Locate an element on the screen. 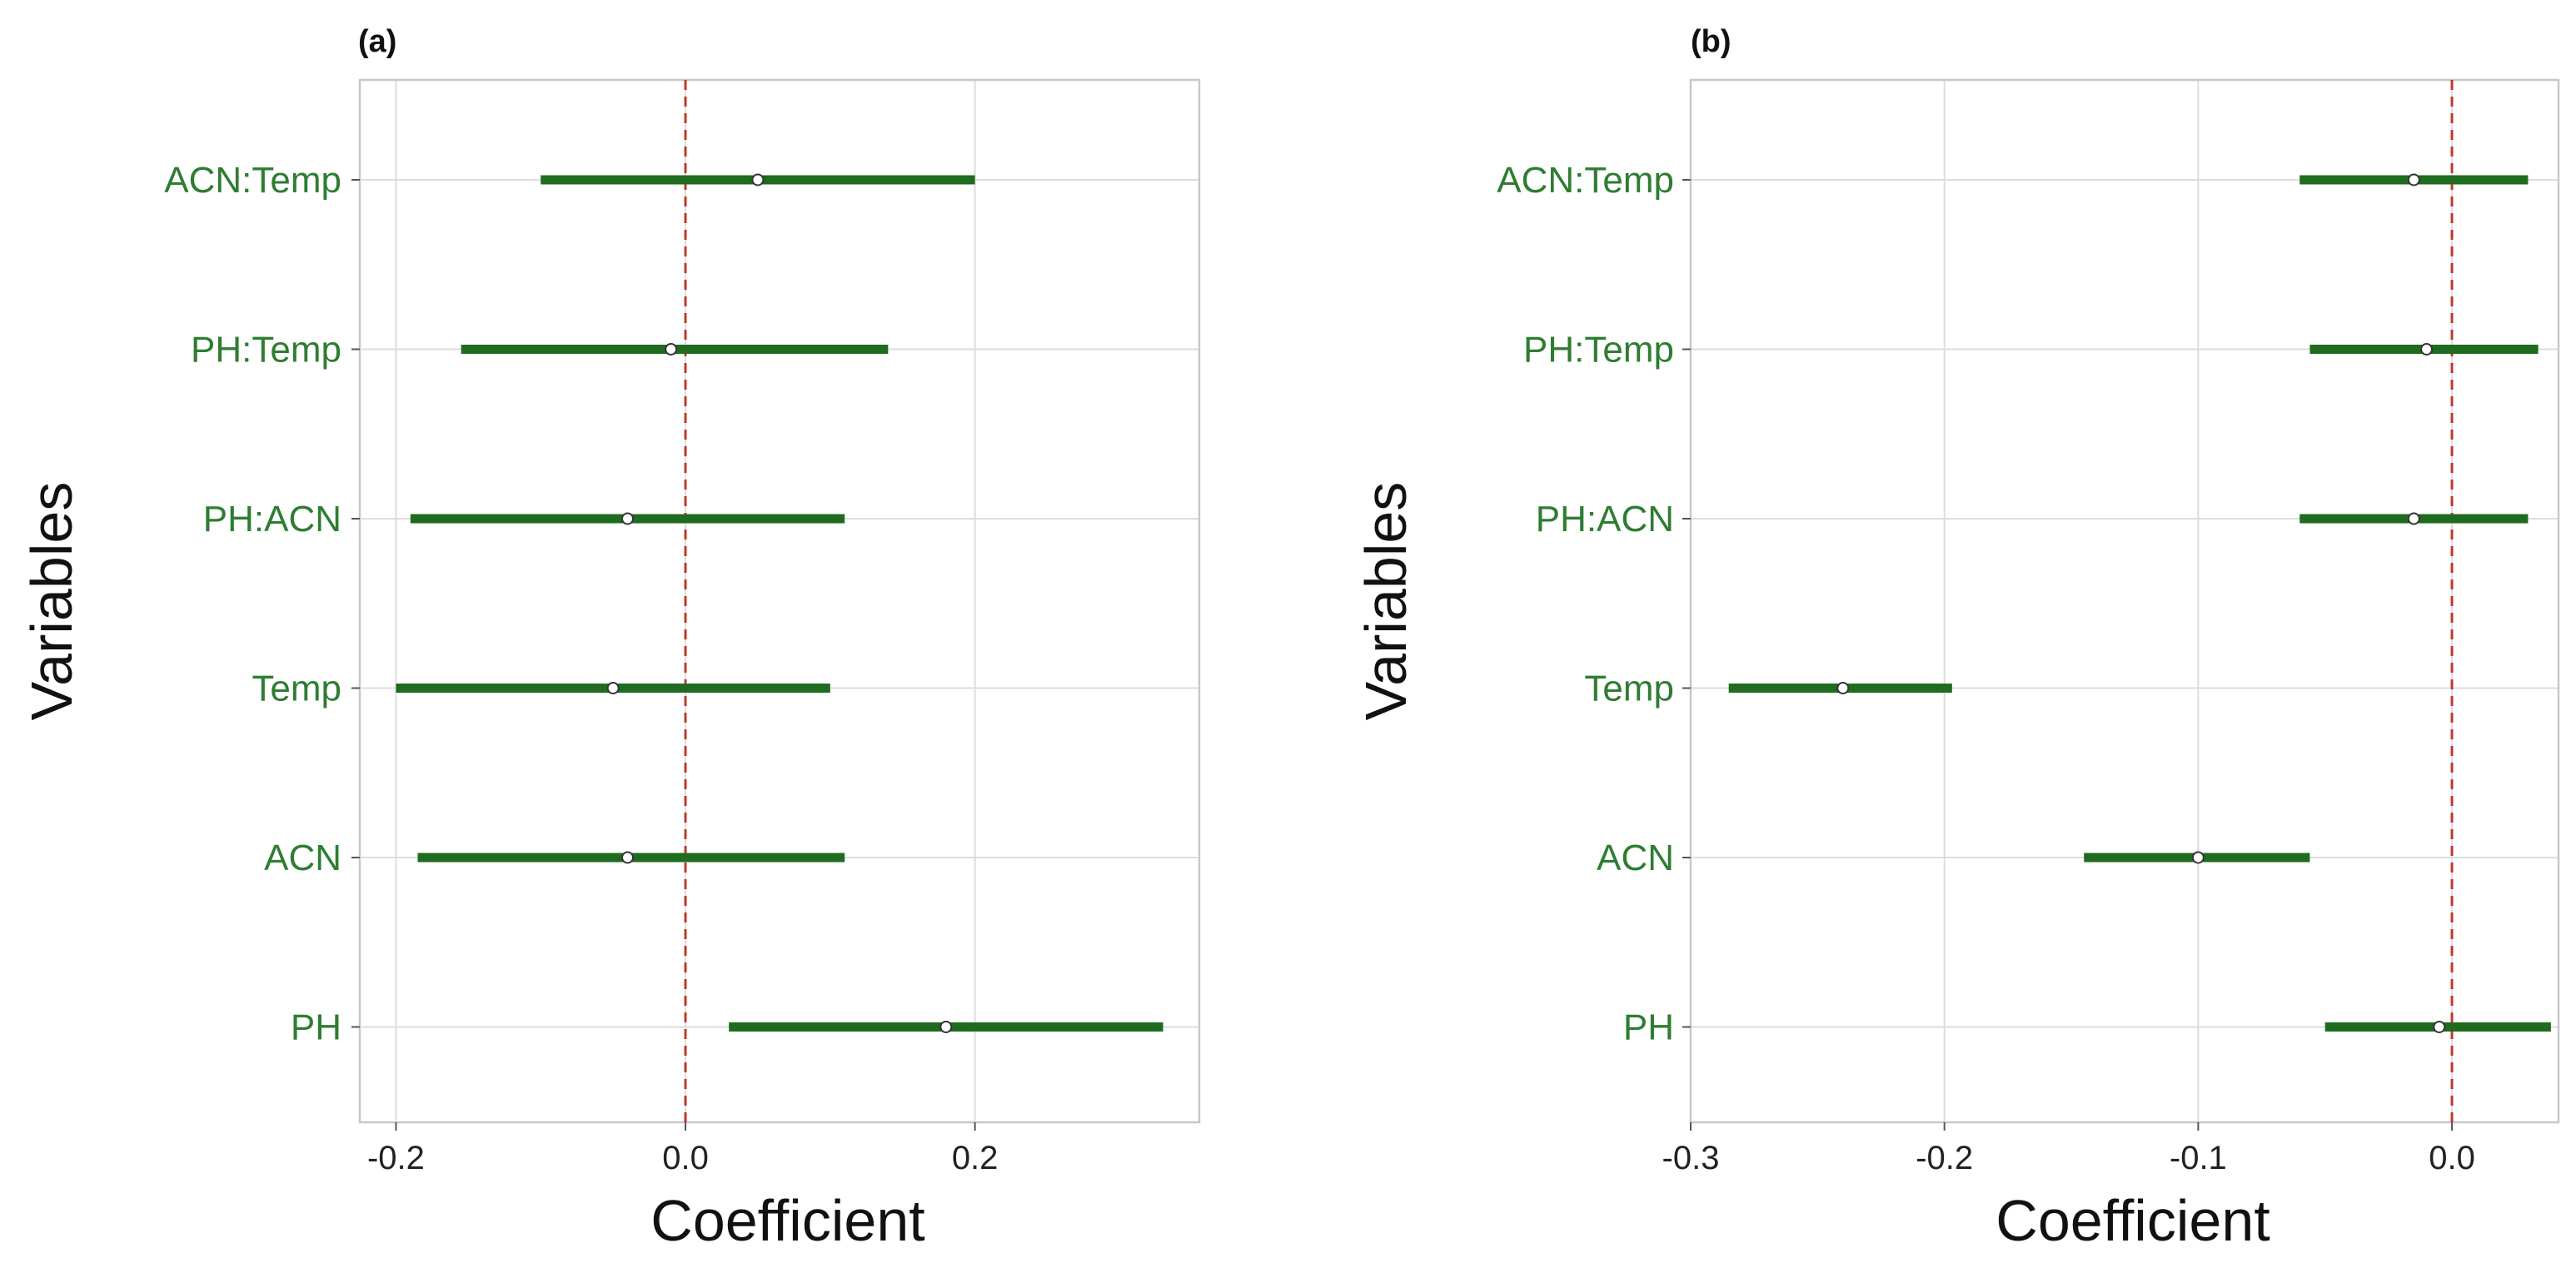 The image size is (2576, 1263). panel-tag: (b) is located at coordinates (1711, 41).